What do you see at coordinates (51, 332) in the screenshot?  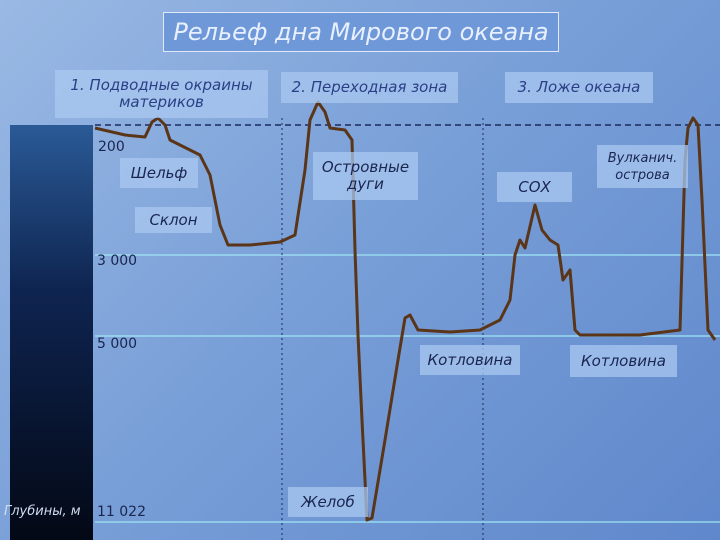 I see `depth-strip` at bounding box center [51, 332].